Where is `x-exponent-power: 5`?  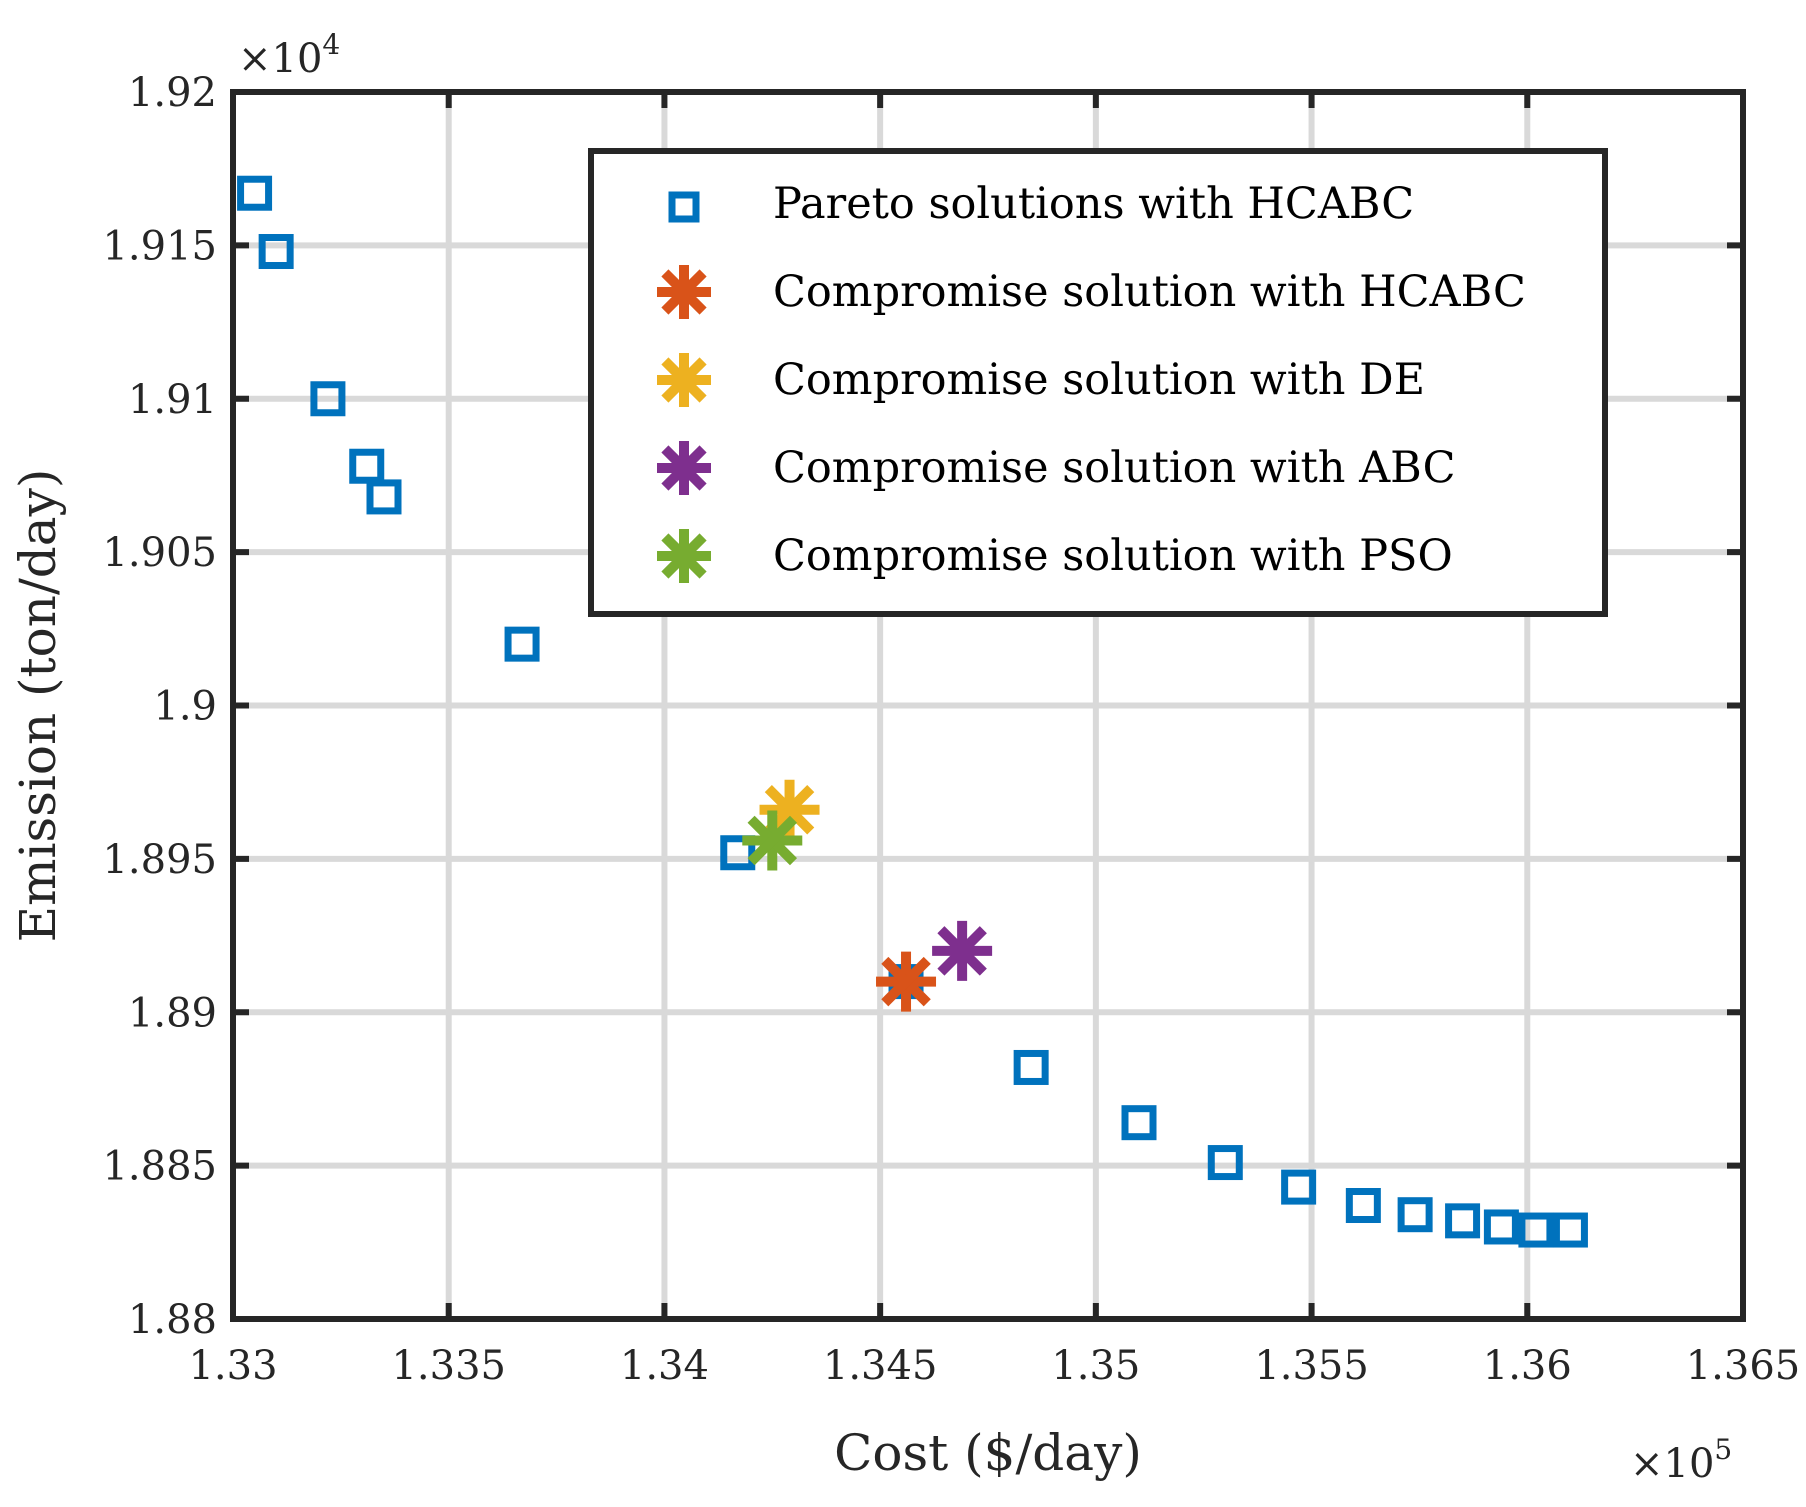
x-exponent-power: 5 is located at coordinates (1723, 1449).